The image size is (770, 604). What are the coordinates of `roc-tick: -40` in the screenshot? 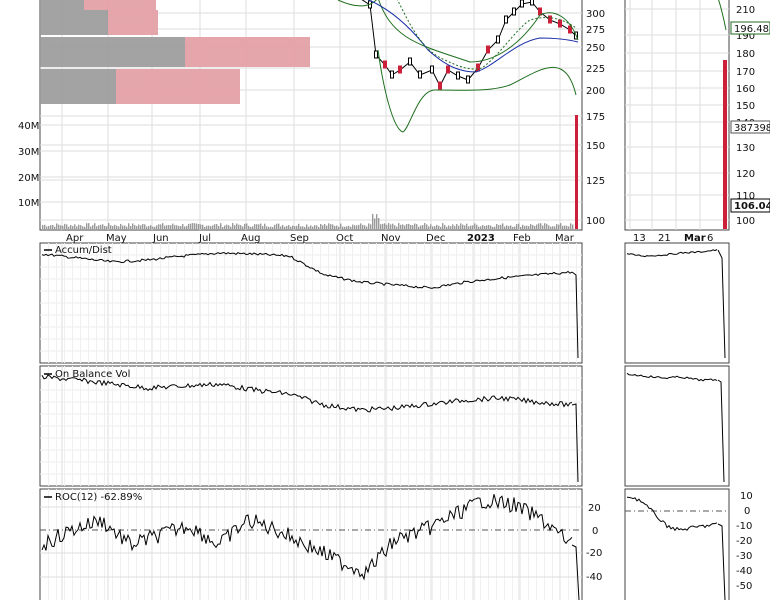 It's located at (594, 577).